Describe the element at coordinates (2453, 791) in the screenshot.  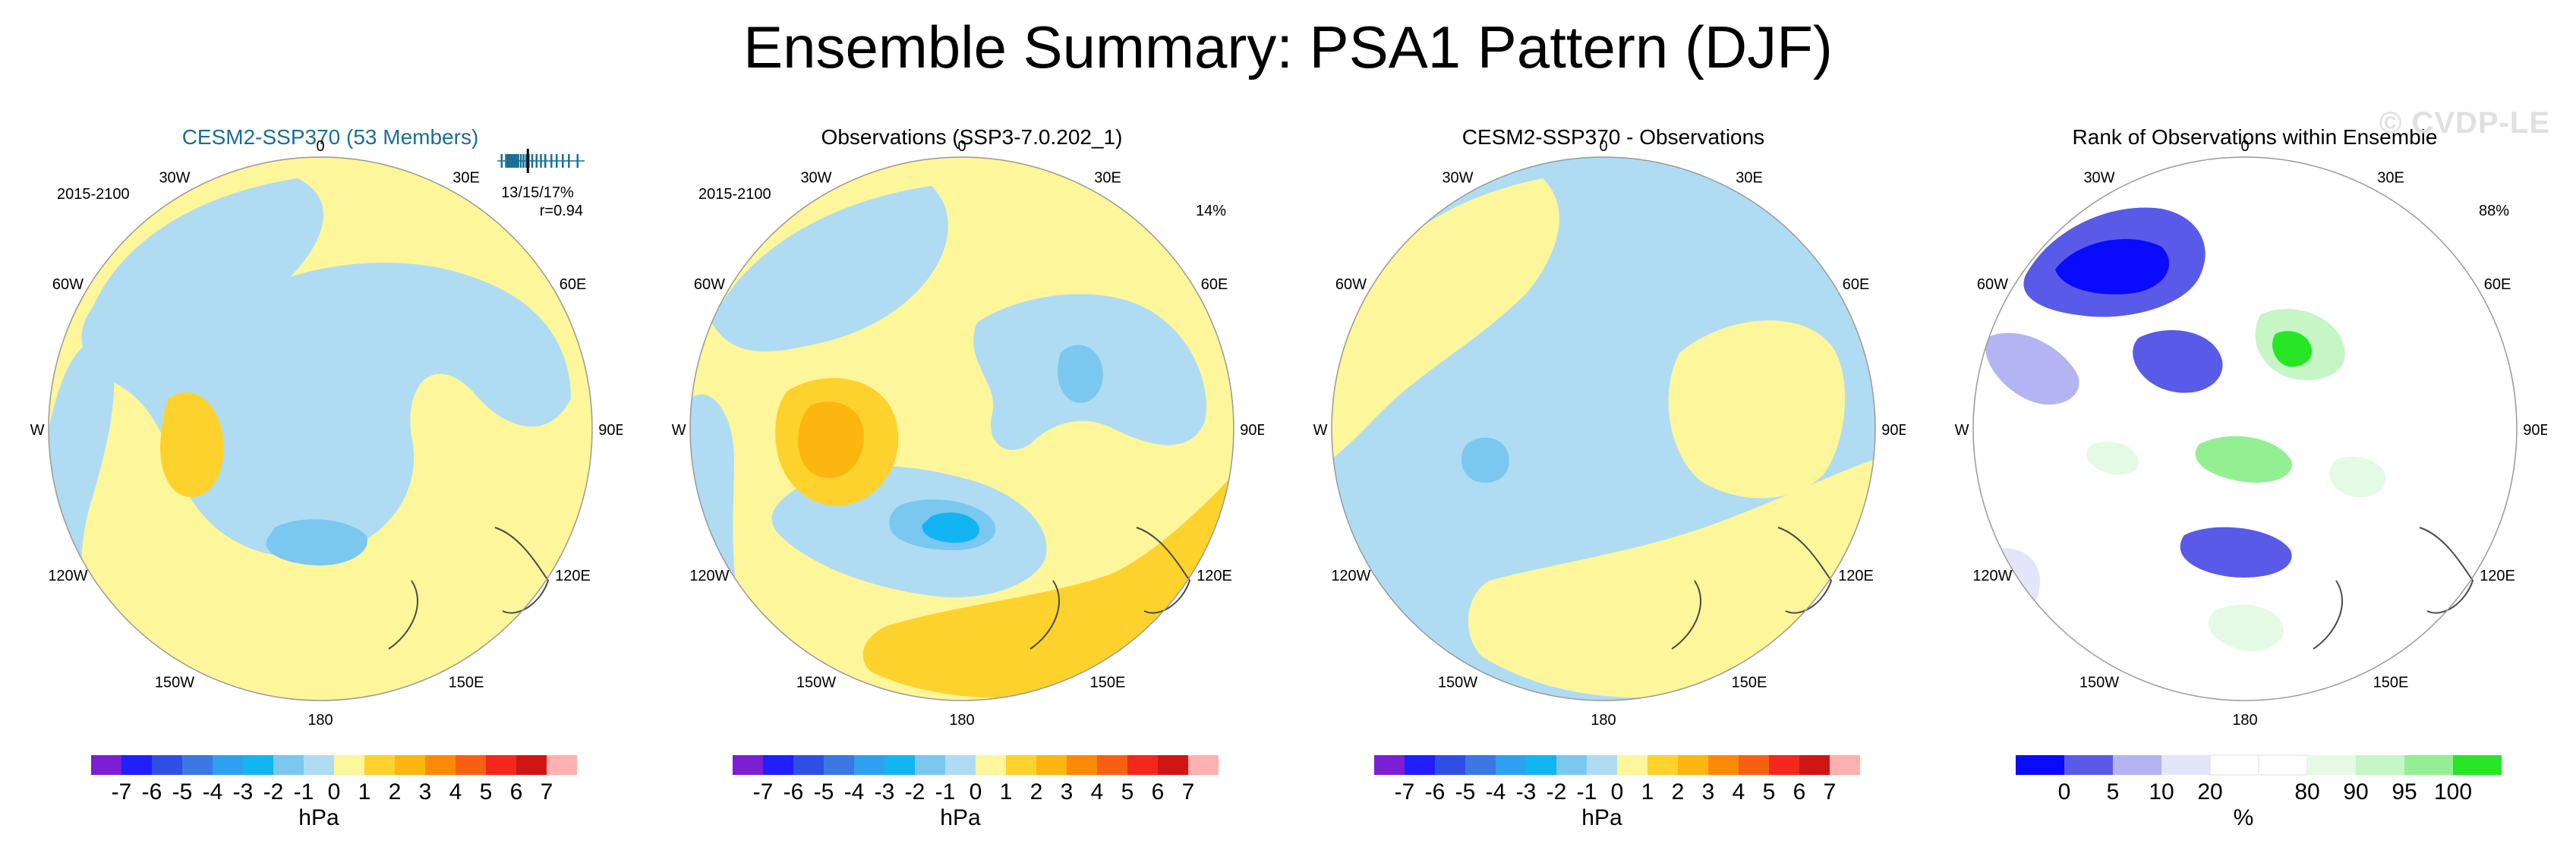
I see `colorbar-tick-label: 100` at that location.